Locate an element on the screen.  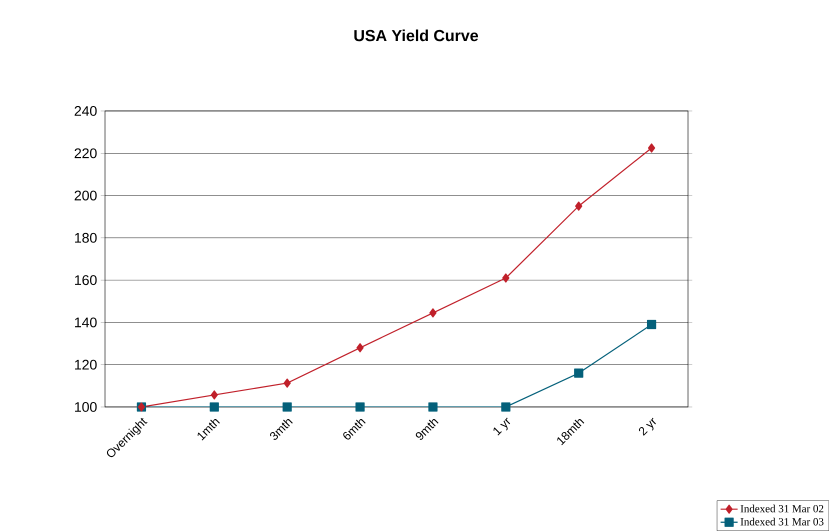
x-tick-label: 2 yr is located at coordinates (647, 427).